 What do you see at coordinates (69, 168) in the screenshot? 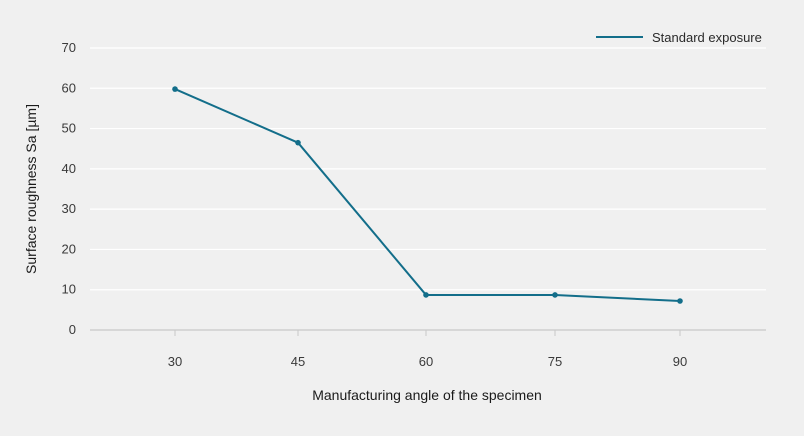
I see `y-tick-label: 40` at bounding box center [69, 168].